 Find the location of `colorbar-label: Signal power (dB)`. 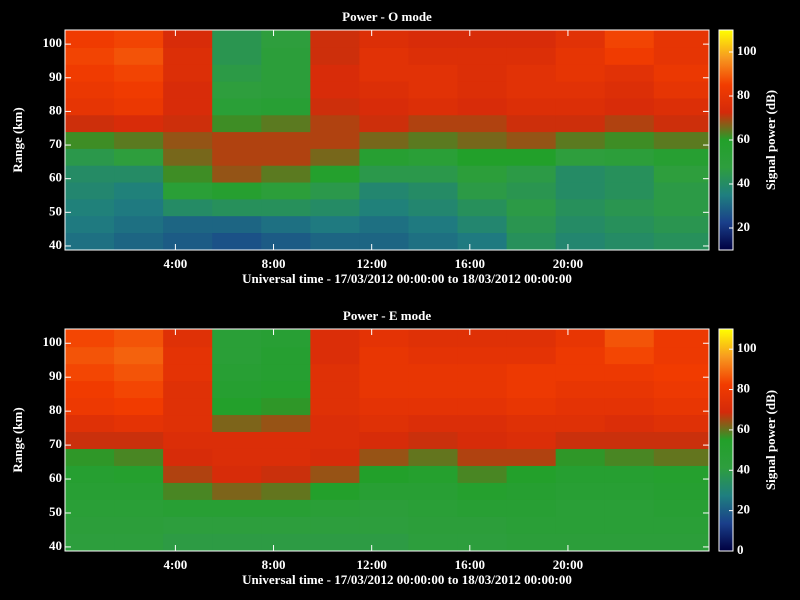

colorbar-label: Signal power (dB) is located at coordinates (770, 440).